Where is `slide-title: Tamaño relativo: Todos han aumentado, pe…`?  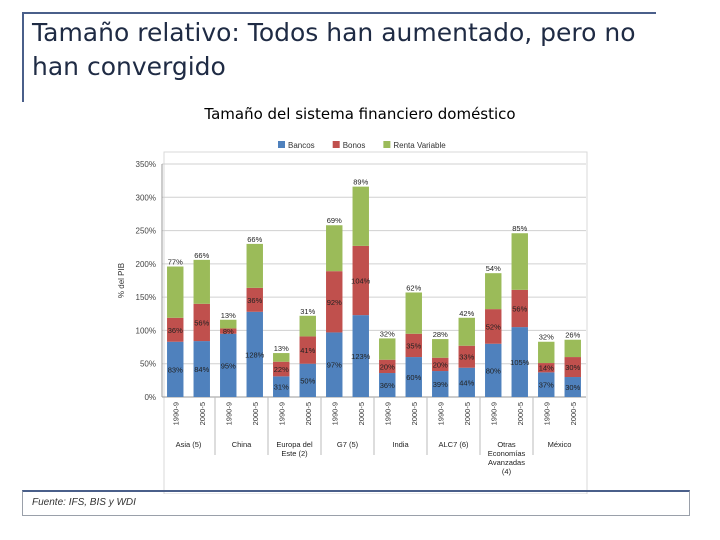
slide-title: Tamaño relativo: Todos han aumentado, pe… is located at coordinates (334, 49).